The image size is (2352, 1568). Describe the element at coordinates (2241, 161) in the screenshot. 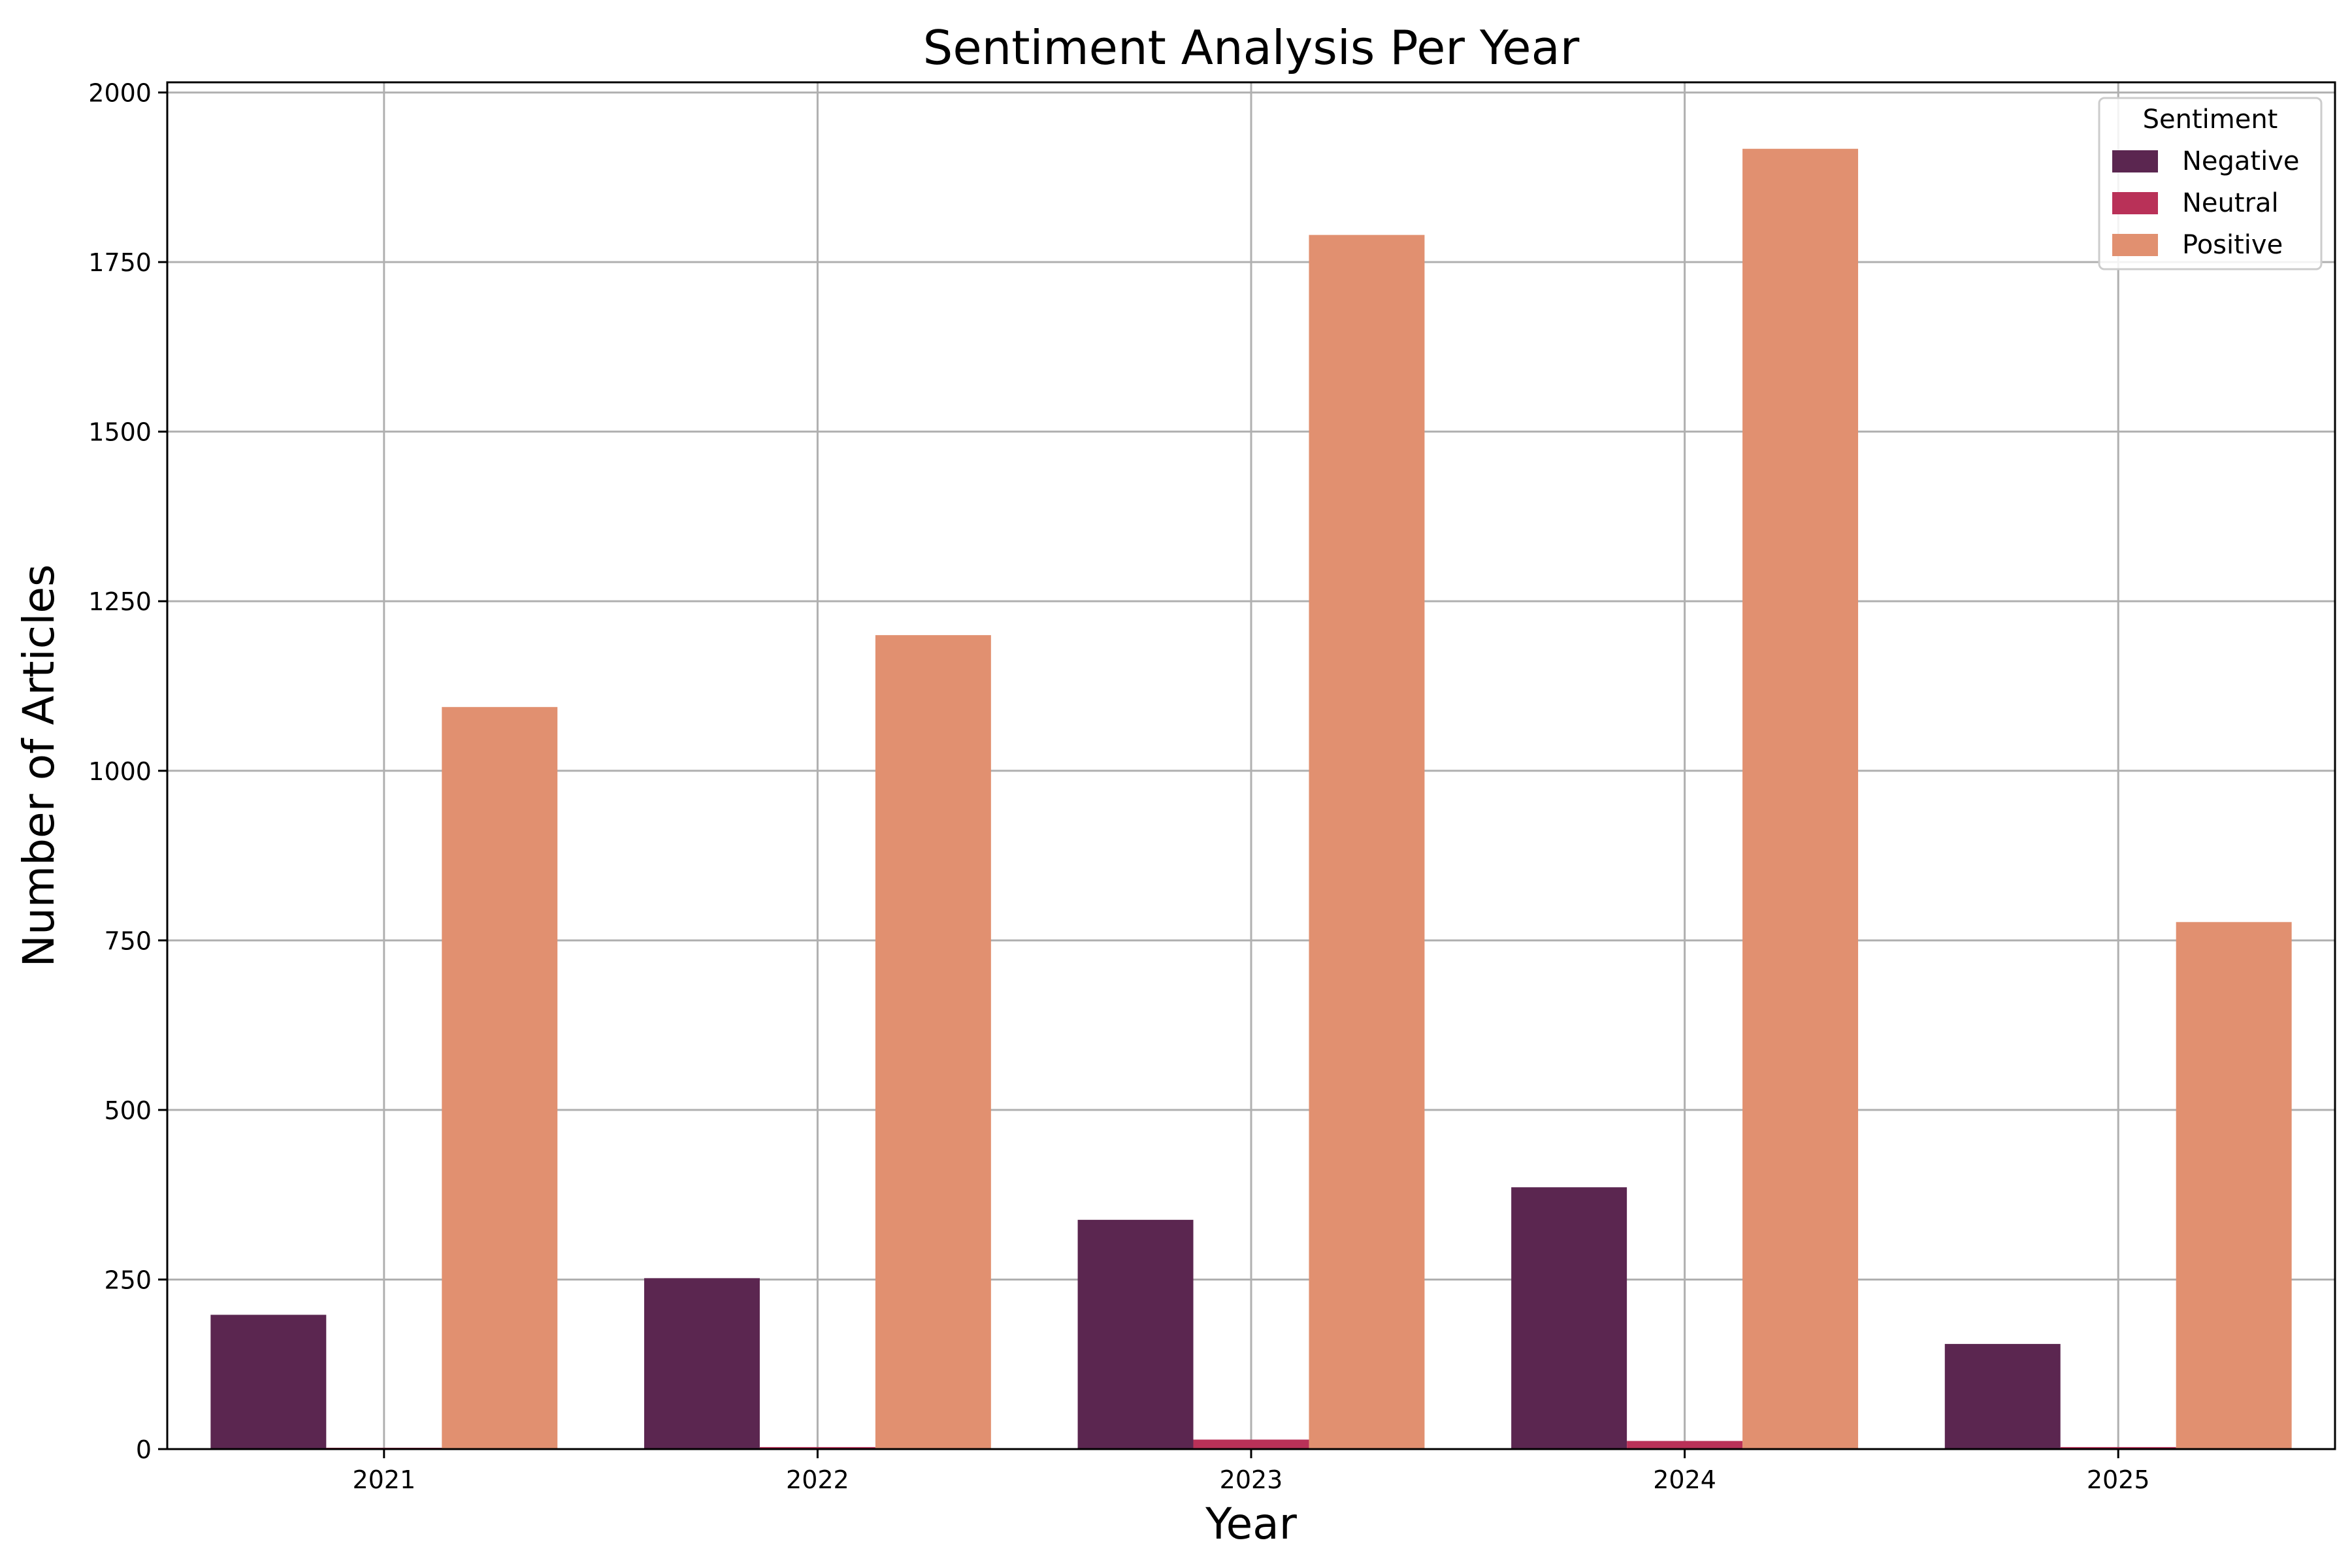

I see `legend-label-negative: Negative` at that location.